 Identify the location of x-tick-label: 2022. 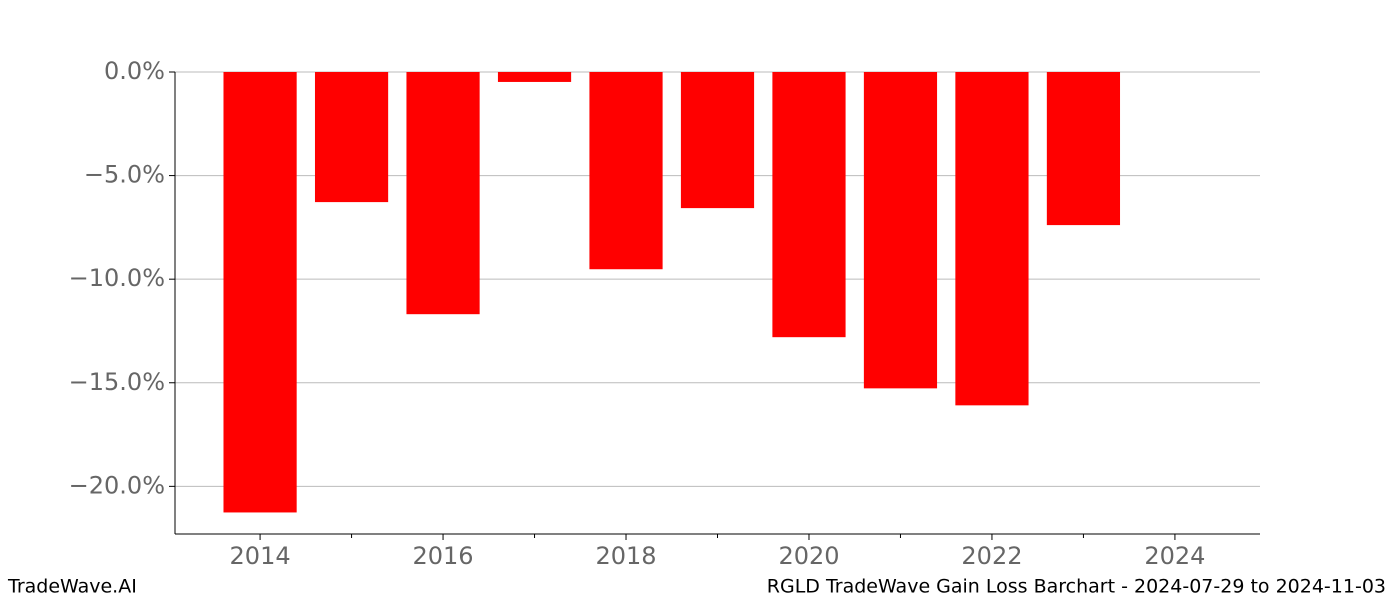
(991, 556).